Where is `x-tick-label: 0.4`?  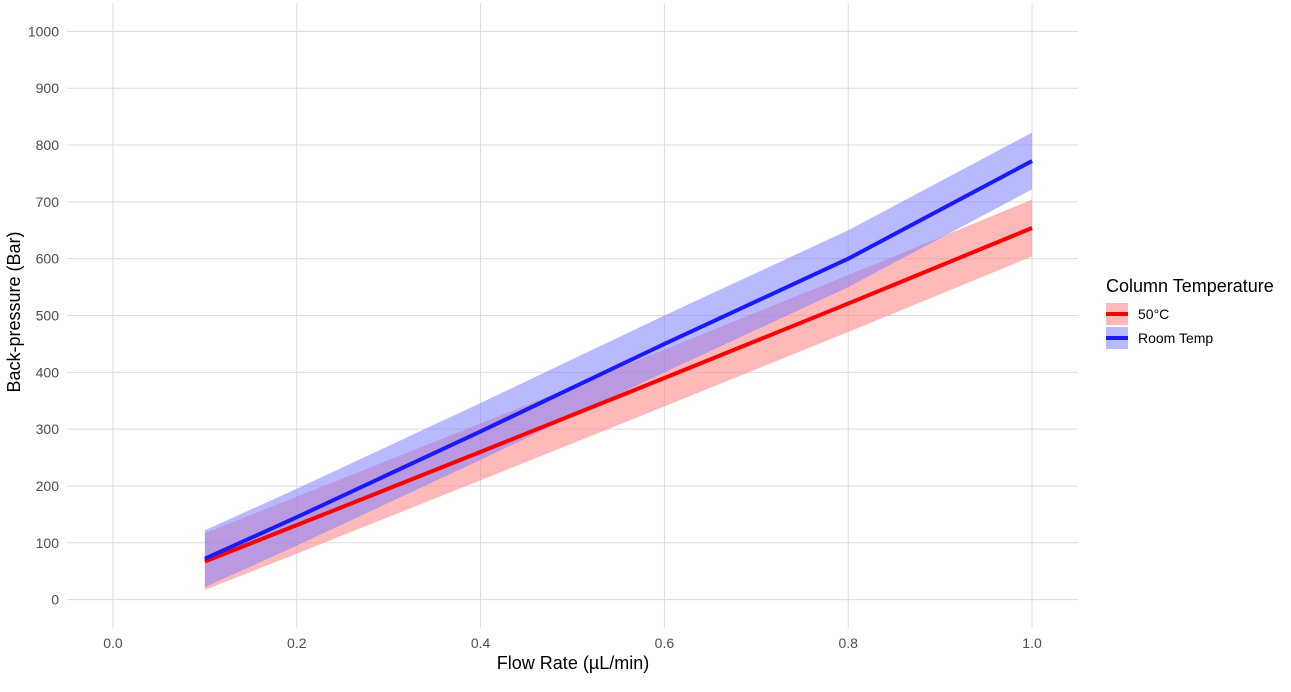
x-tick-label: 0.4 is located at coordinates (481, 643).